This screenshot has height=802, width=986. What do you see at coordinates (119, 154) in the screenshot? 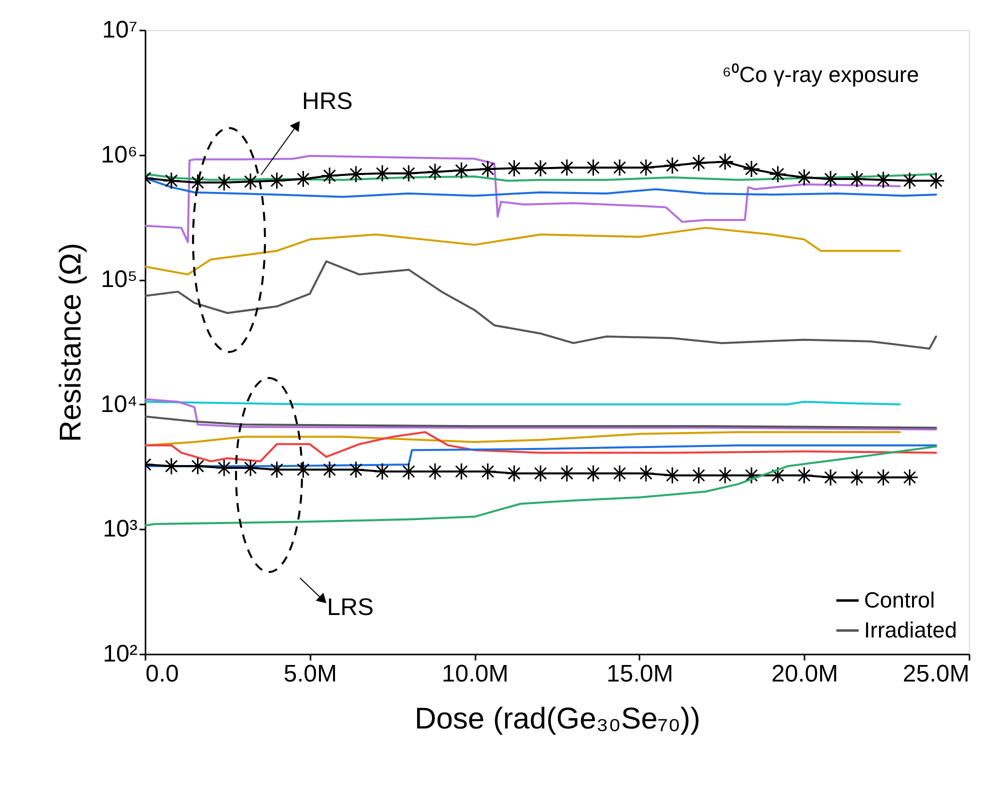
I see `y-tick-label: 10⁶` at bounding box center [119, 154].